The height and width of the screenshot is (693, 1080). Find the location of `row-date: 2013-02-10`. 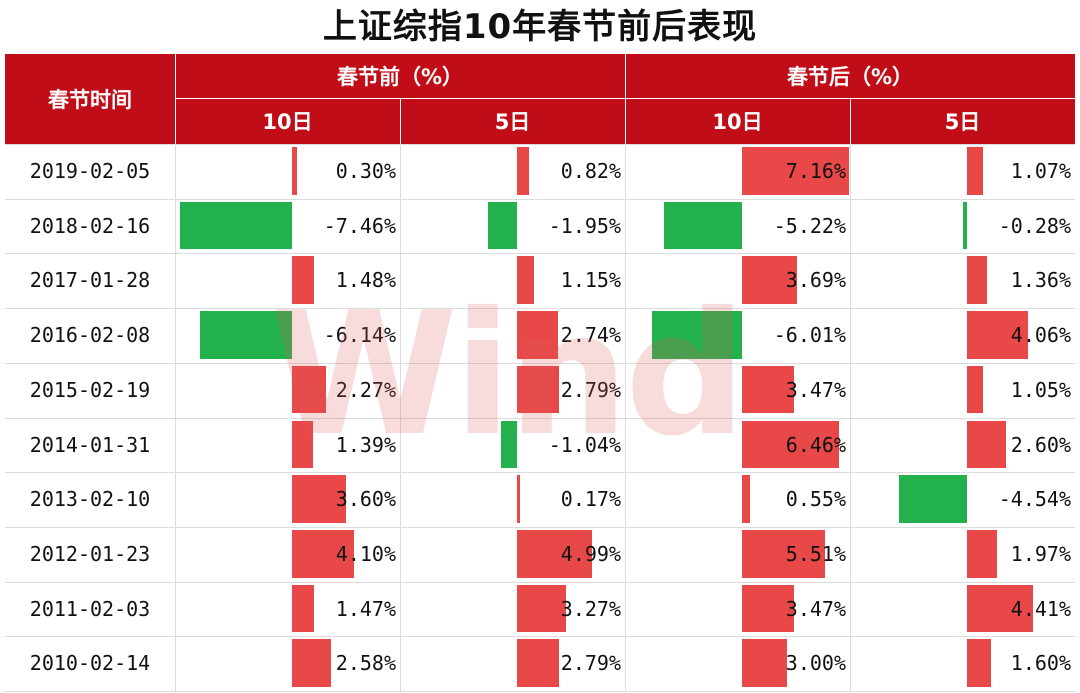

row-date: 2013-02-10 is located at coordinates (90, 499).